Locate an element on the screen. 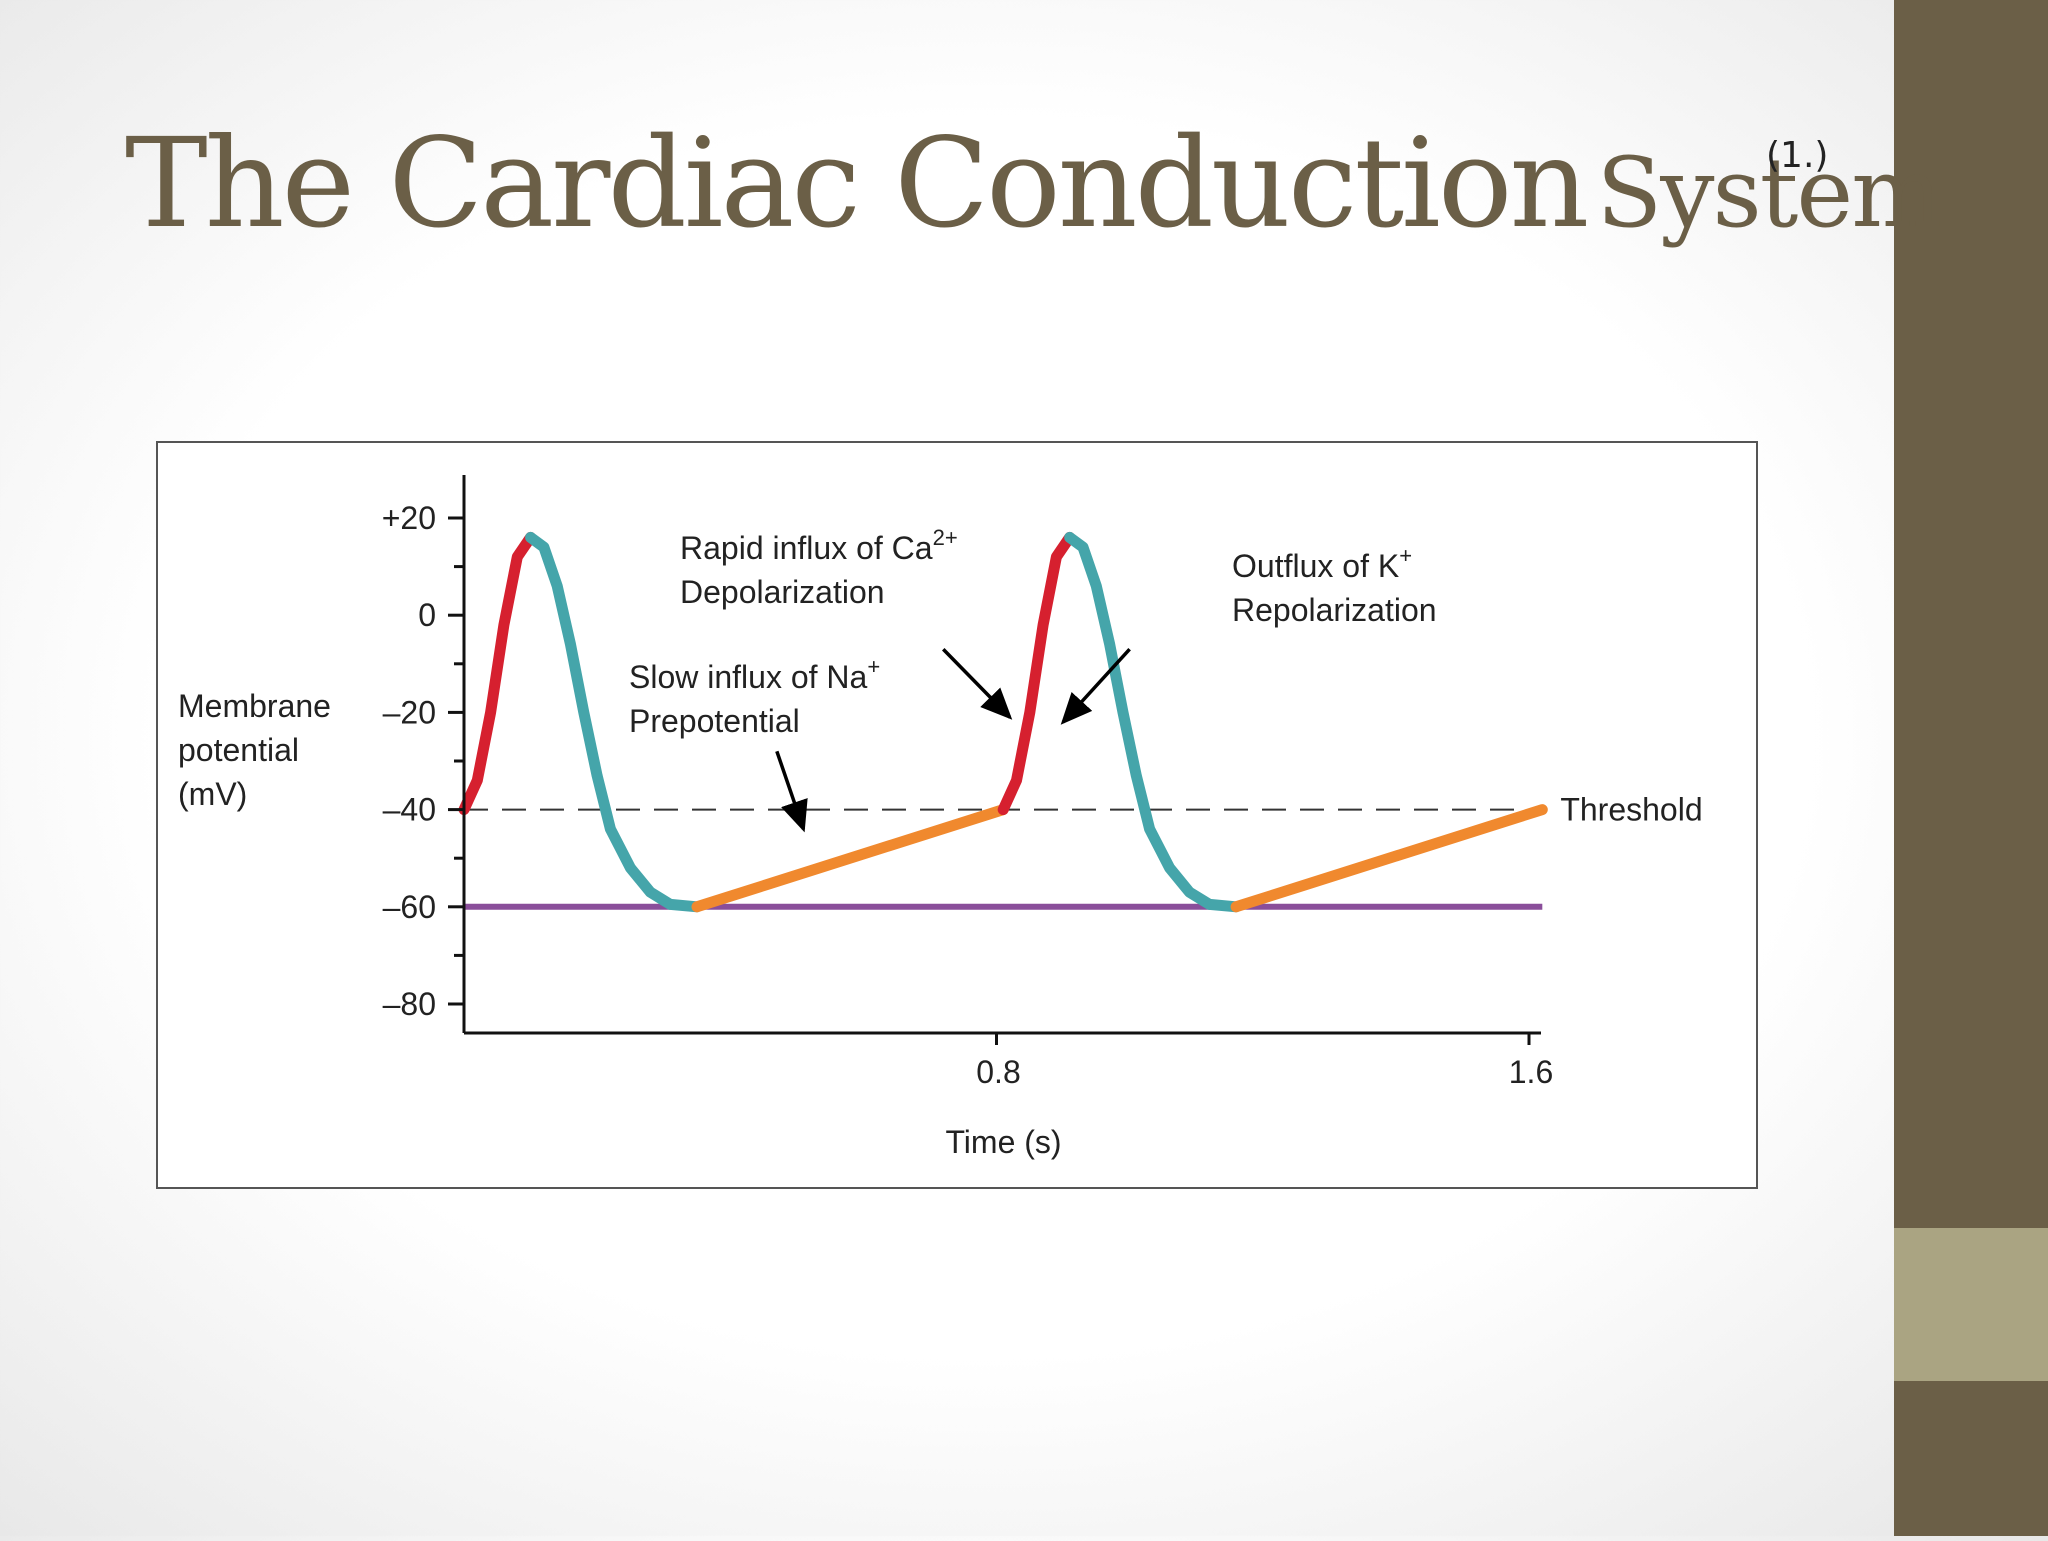 The width and height of the screenshot is (2048, 1541). annotation-k-arrow is located at coordinates (1095, 686).